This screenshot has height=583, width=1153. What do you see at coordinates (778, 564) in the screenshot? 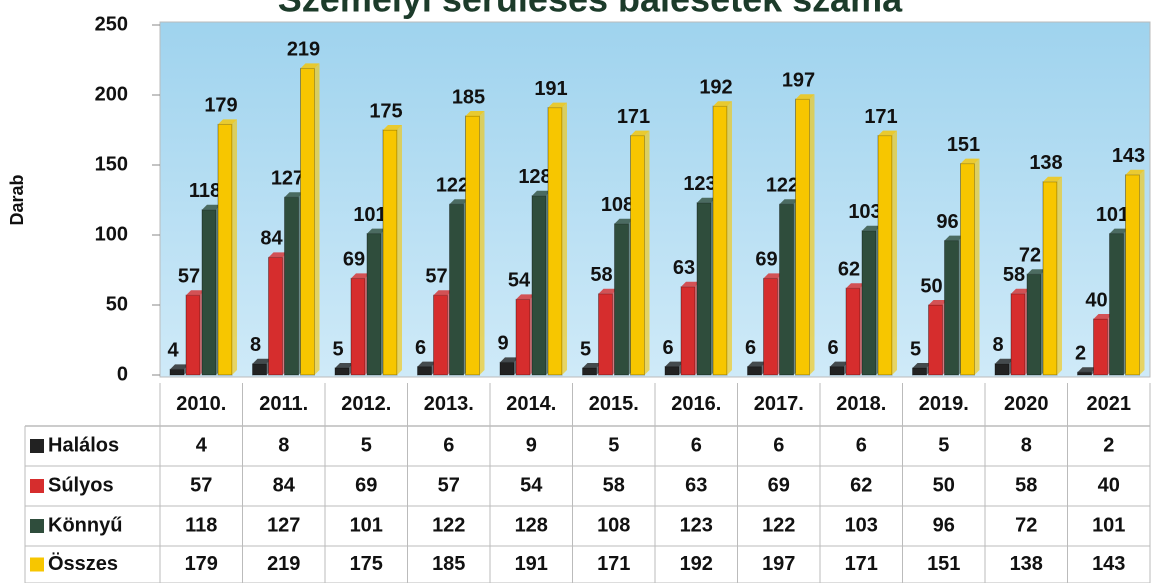
I see `table-cell: 197` at bounding box center [778, 564].